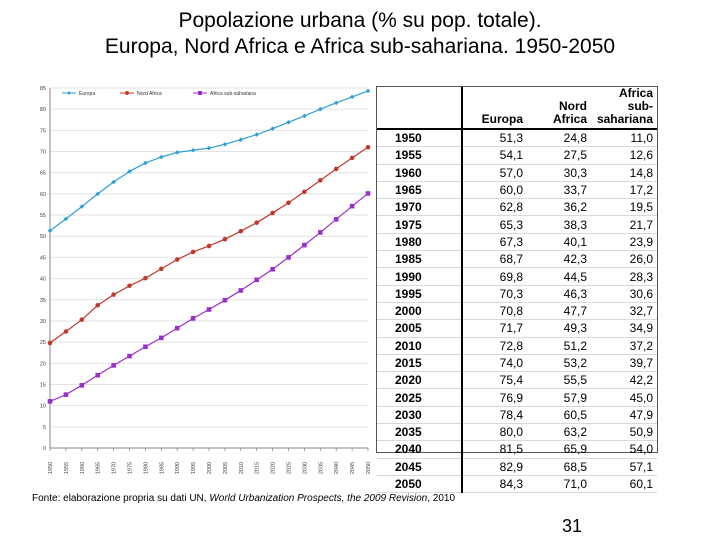  Describe the element at coordinates (624, 432) in the screenshot. I see `table-cell-value: 50,9` at that location.